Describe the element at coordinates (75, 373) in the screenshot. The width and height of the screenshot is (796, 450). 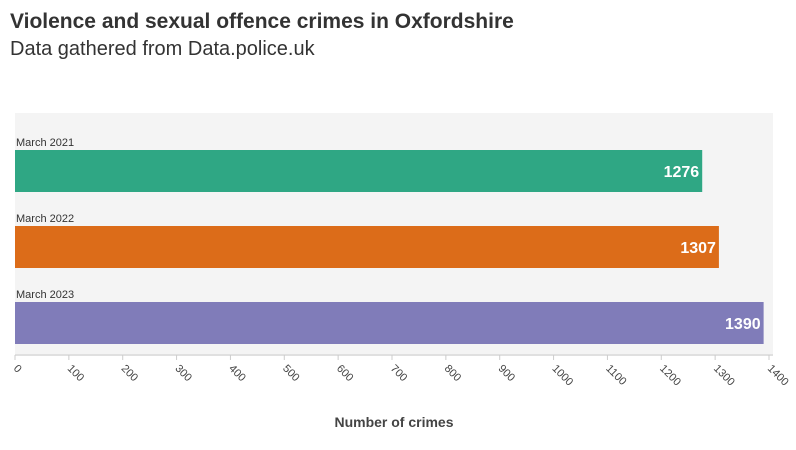
I see `x-tick-label: 100` at that location.